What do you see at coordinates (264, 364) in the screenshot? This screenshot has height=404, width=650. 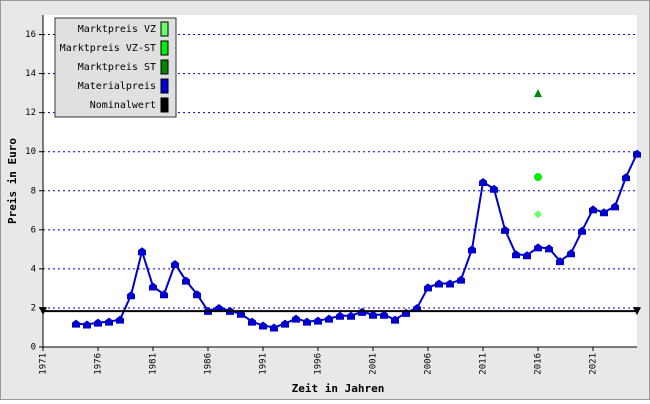 I see `x-tick-label: 1991` at bounding box center [264, 364].